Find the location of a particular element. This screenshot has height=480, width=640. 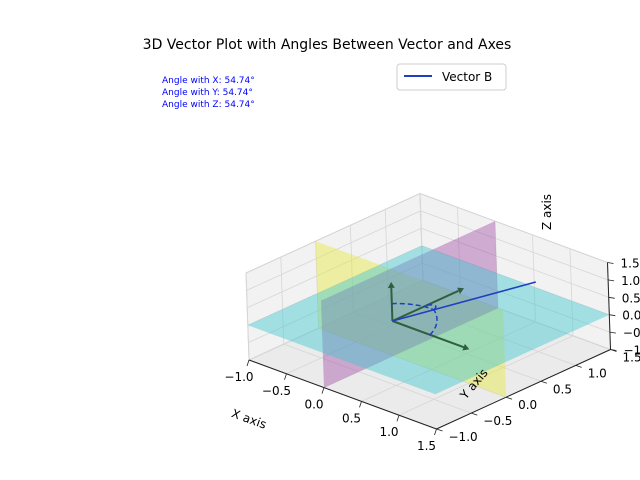

z-axis-label: Z axis is located at coordinates (547, 212).